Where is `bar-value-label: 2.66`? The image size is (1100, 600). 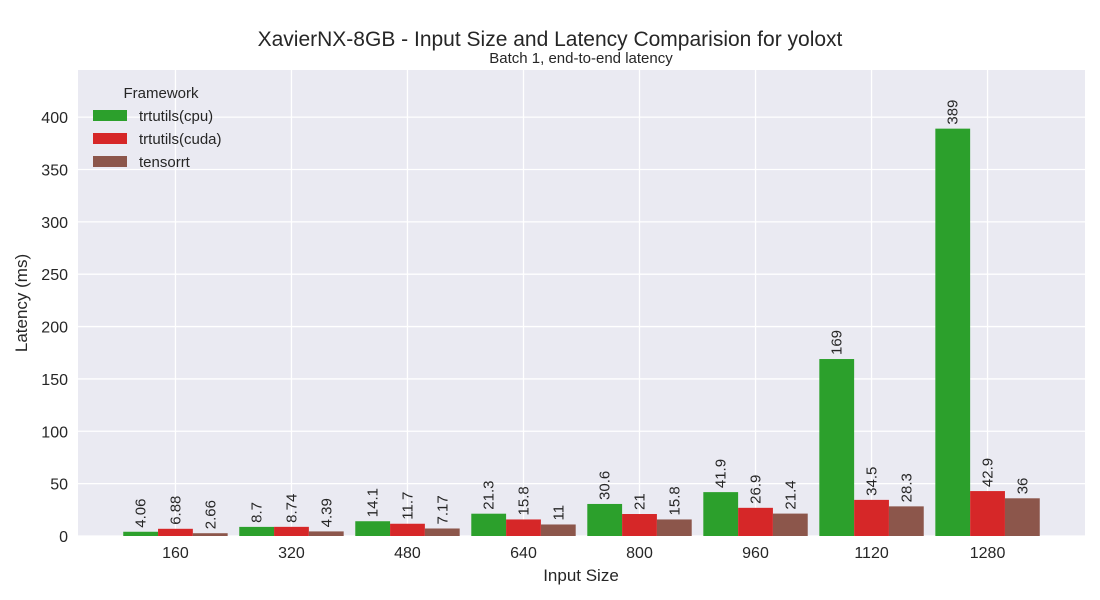 bar-value-label: 2.66 is located at coordinates (210, 514).